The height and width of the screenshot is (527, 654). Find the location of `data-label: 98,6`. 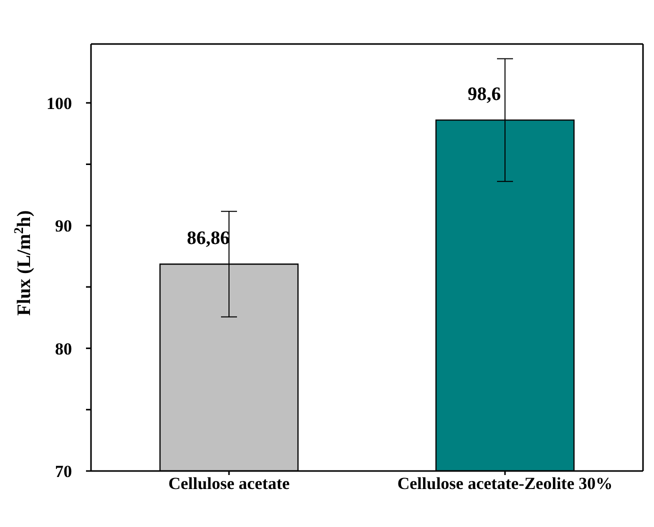

data-label: 98,6 is located at coordinates (484, 95).